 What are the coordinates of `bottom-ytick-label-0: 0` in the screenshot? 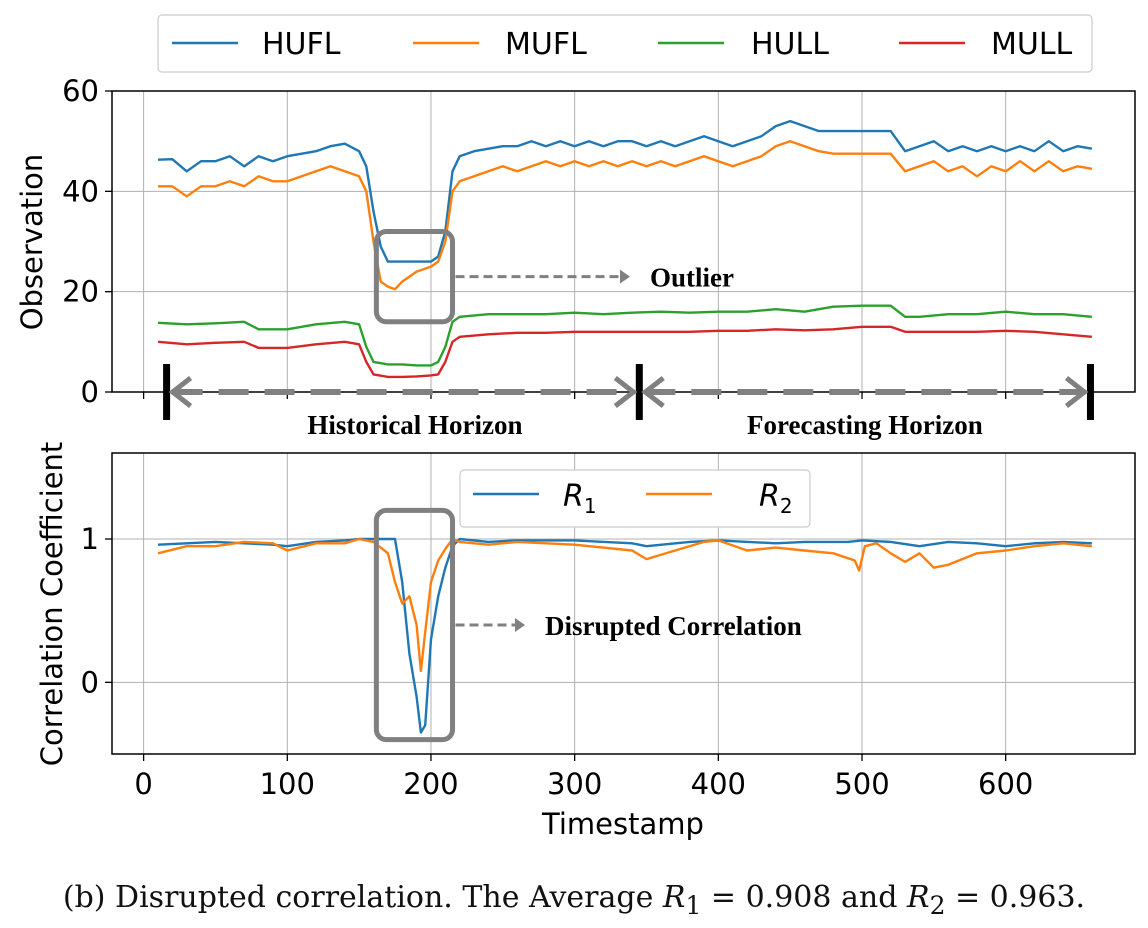 It's located at (90, 682).